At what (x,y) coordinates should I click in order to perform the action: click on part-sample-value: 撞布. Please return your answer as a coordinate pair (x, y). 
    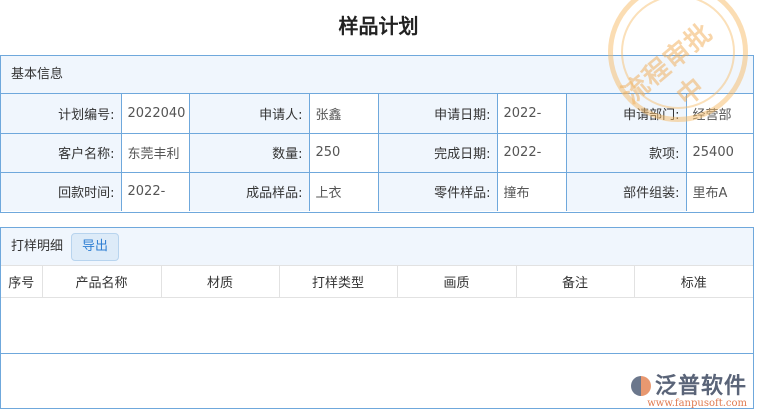
    Looking at the image, I should click on (531, 191).